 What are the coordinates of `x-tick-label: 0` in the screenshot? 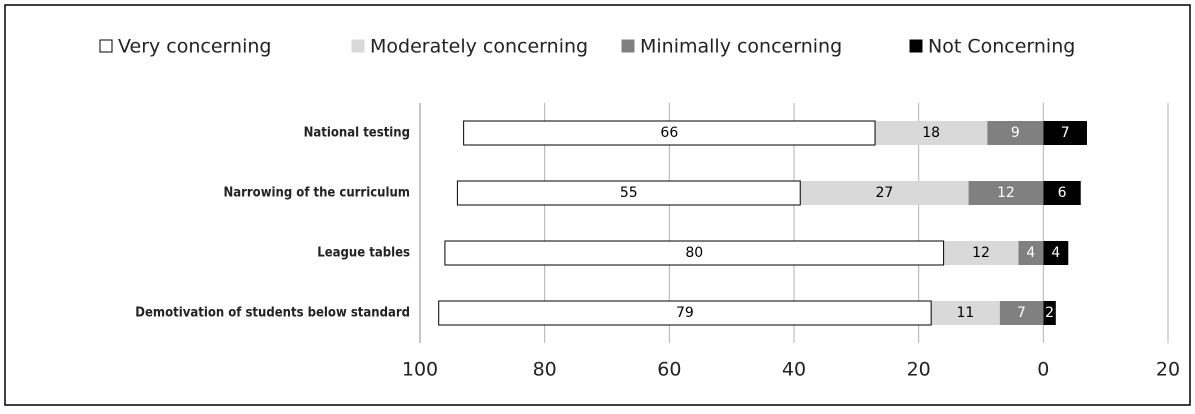 It's located at (1043, 370).